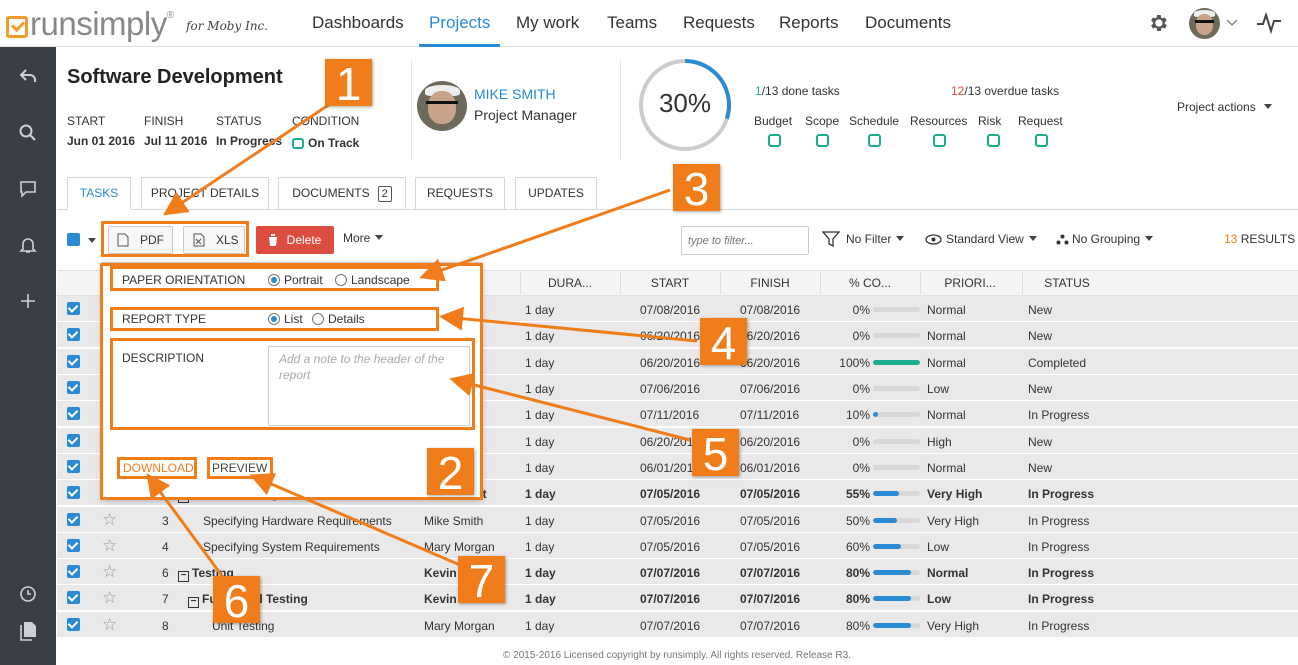 This screenshot has width=1298, height=665. I want to click on description-textarea: Add a note to the header of the report, so click(369, 386).